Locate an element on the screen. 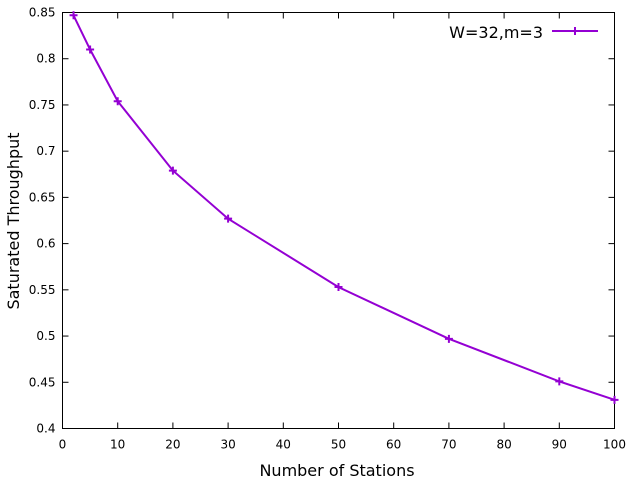  x-tick-label: 10 is located at coordinates (117, 445).